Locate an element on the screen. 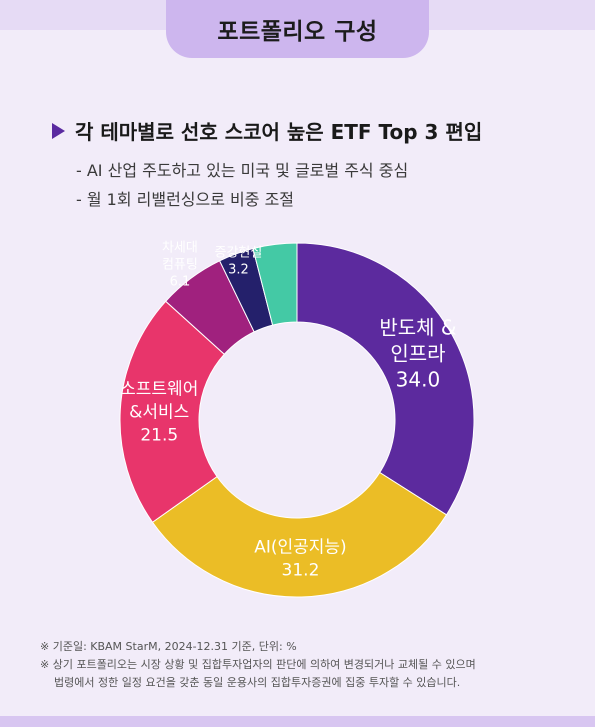  section-heading: 각 테마별로 선호 스코어 높은 ETF Top 3 편입 is located at coordinates (317, 130).